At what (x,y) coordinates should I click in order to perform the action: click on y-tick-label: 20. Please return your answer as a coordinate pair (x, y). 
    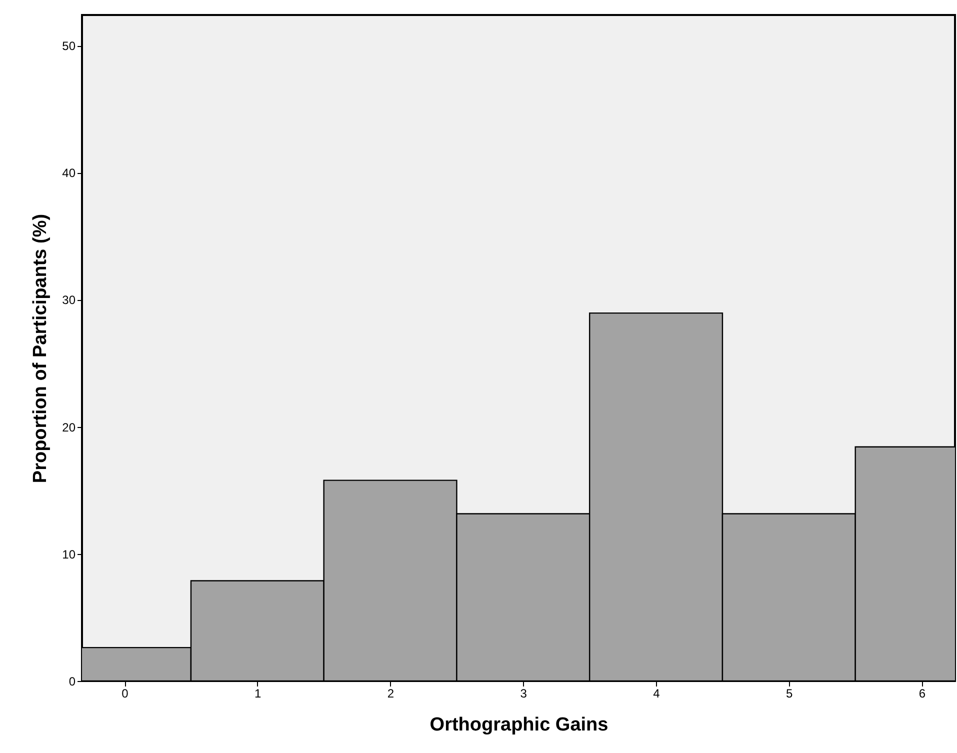
    Looking at the image, I should click on (69, 427).